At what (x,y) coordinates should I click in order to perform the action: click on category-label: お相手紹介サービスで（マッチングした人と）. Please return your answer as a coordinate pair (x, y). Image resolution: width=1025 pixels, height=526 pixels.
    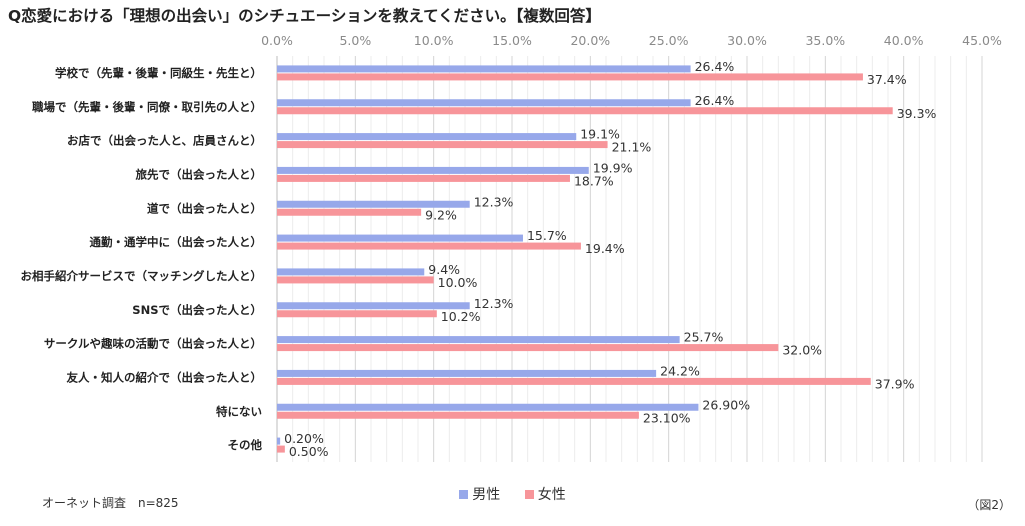
    Looking at the image, I should click on (142, 276).